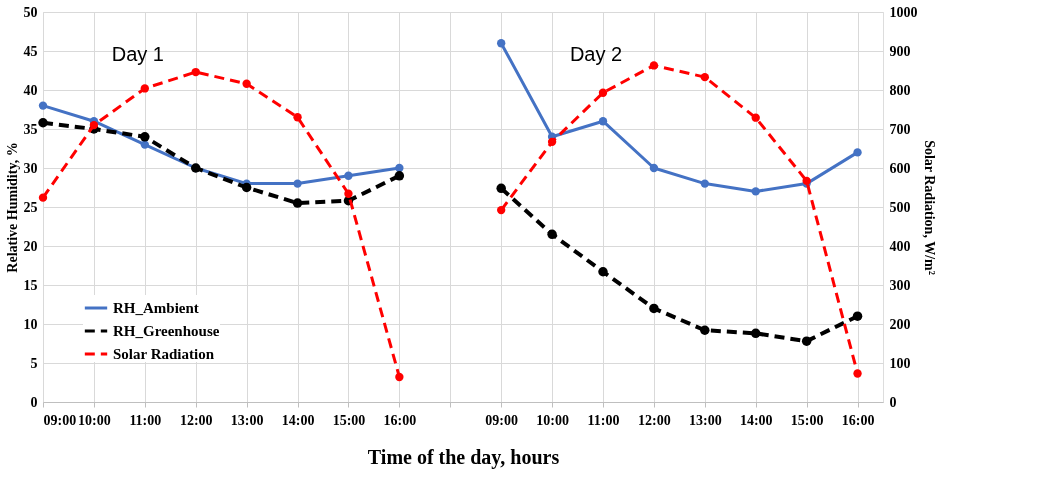 This screenshot has height=495, width=1048. What do you see at coordinates (156, 308) in the screenshot?
I see `legend-label: RH_Ambient` at bounding box center [156, 308].